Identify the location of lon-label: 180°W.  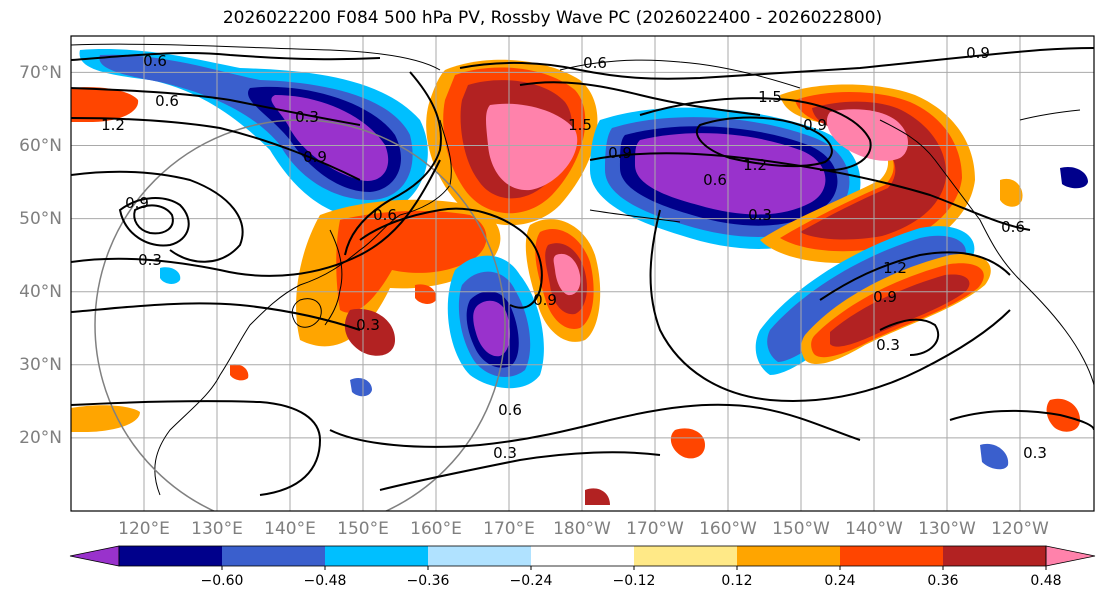
(582, 529).